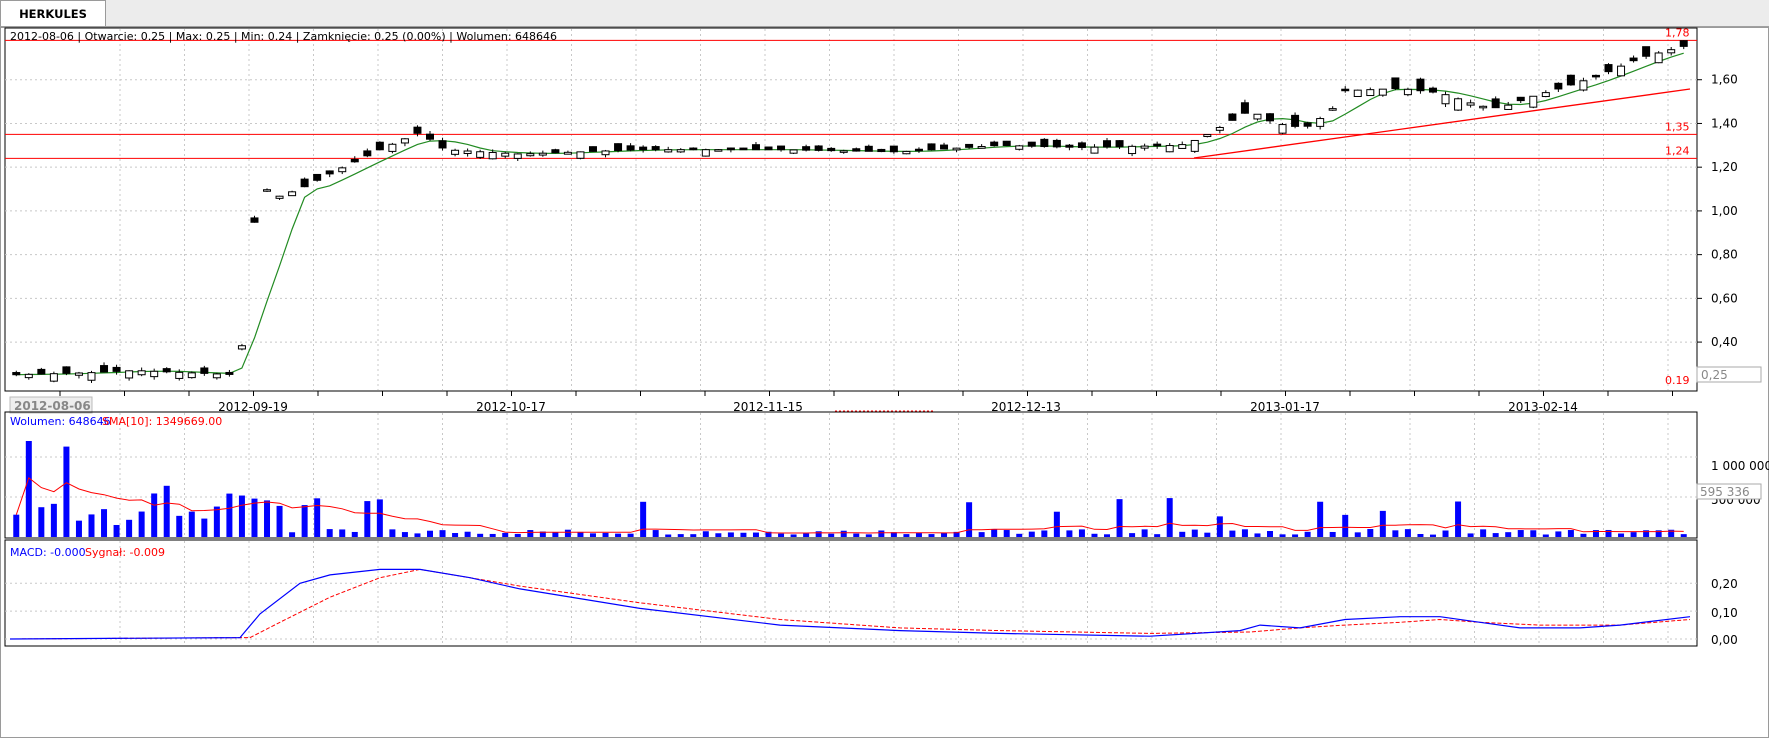 The width and height of the screenshot is (1769, 738). I want to click on volume-tick-1m: 1 000 000, so click(1740, 466).